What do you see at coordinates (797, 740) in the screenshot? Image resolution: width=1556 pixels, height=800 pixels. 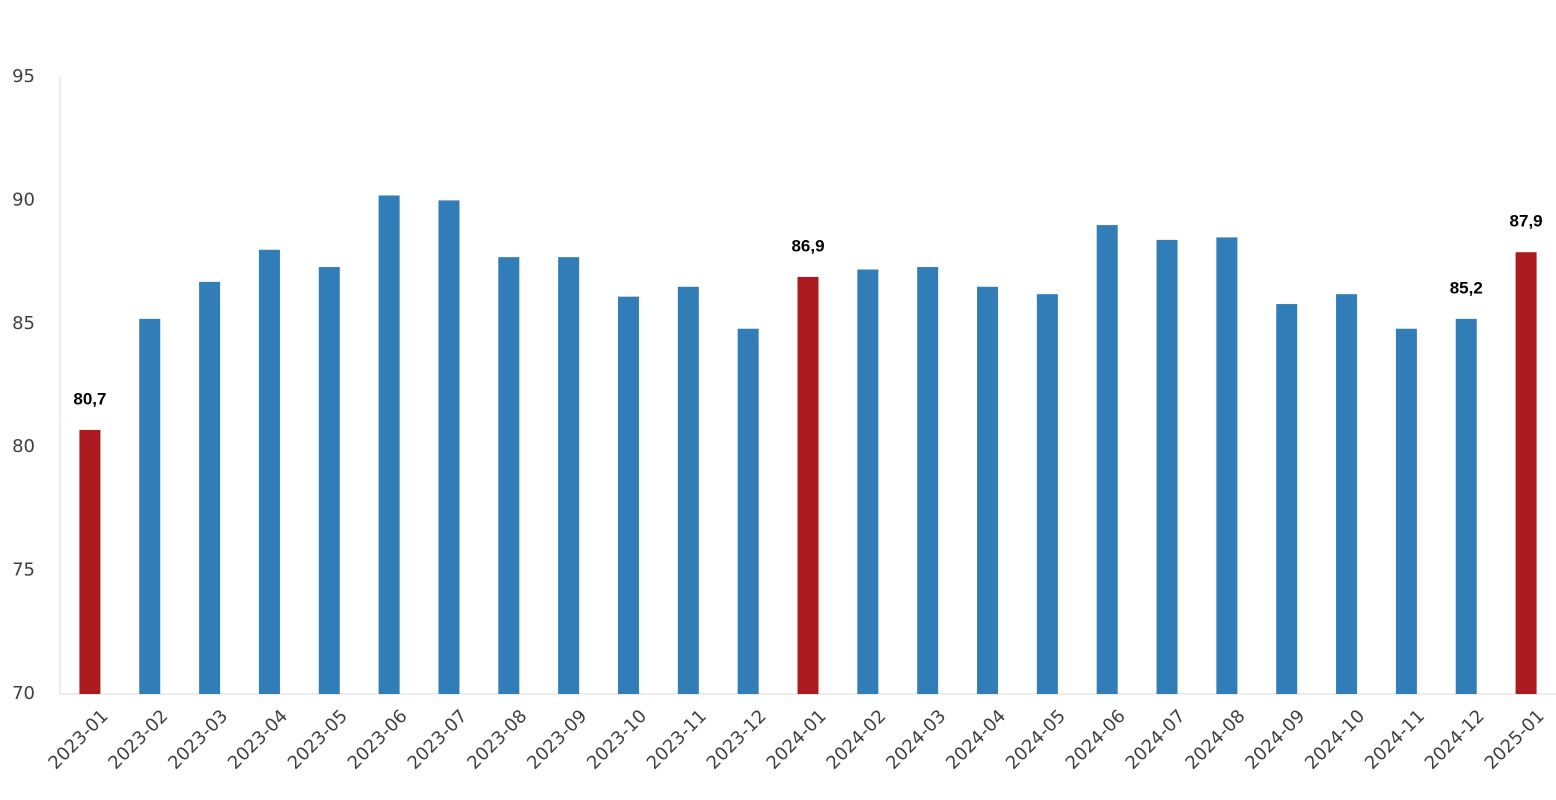 I see `x-tick-label: 2024-01` at bounding box center [797, 740].